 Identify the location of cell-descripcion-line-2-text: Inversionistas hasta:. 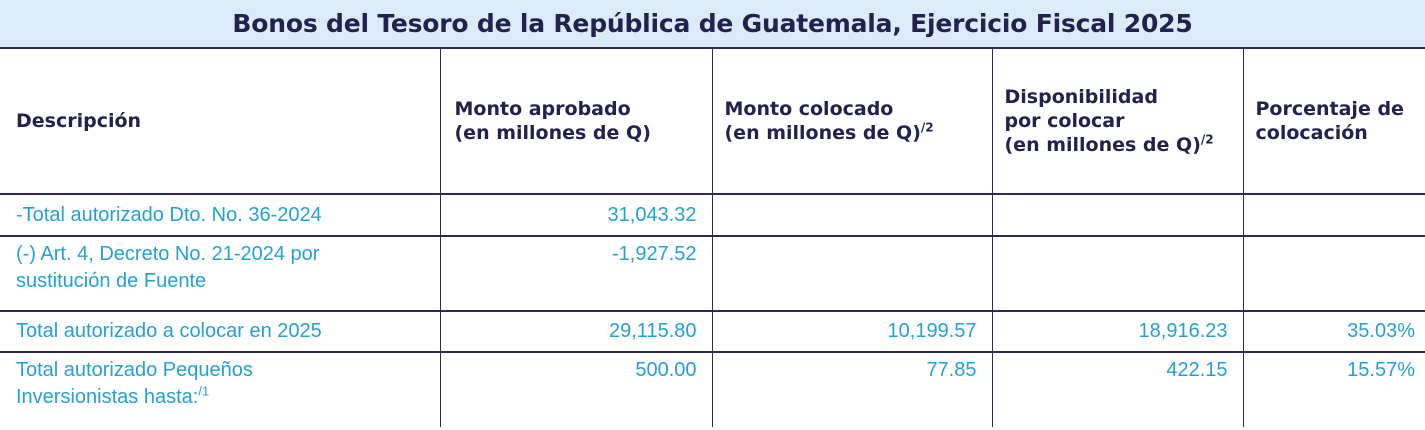
(107, 397).